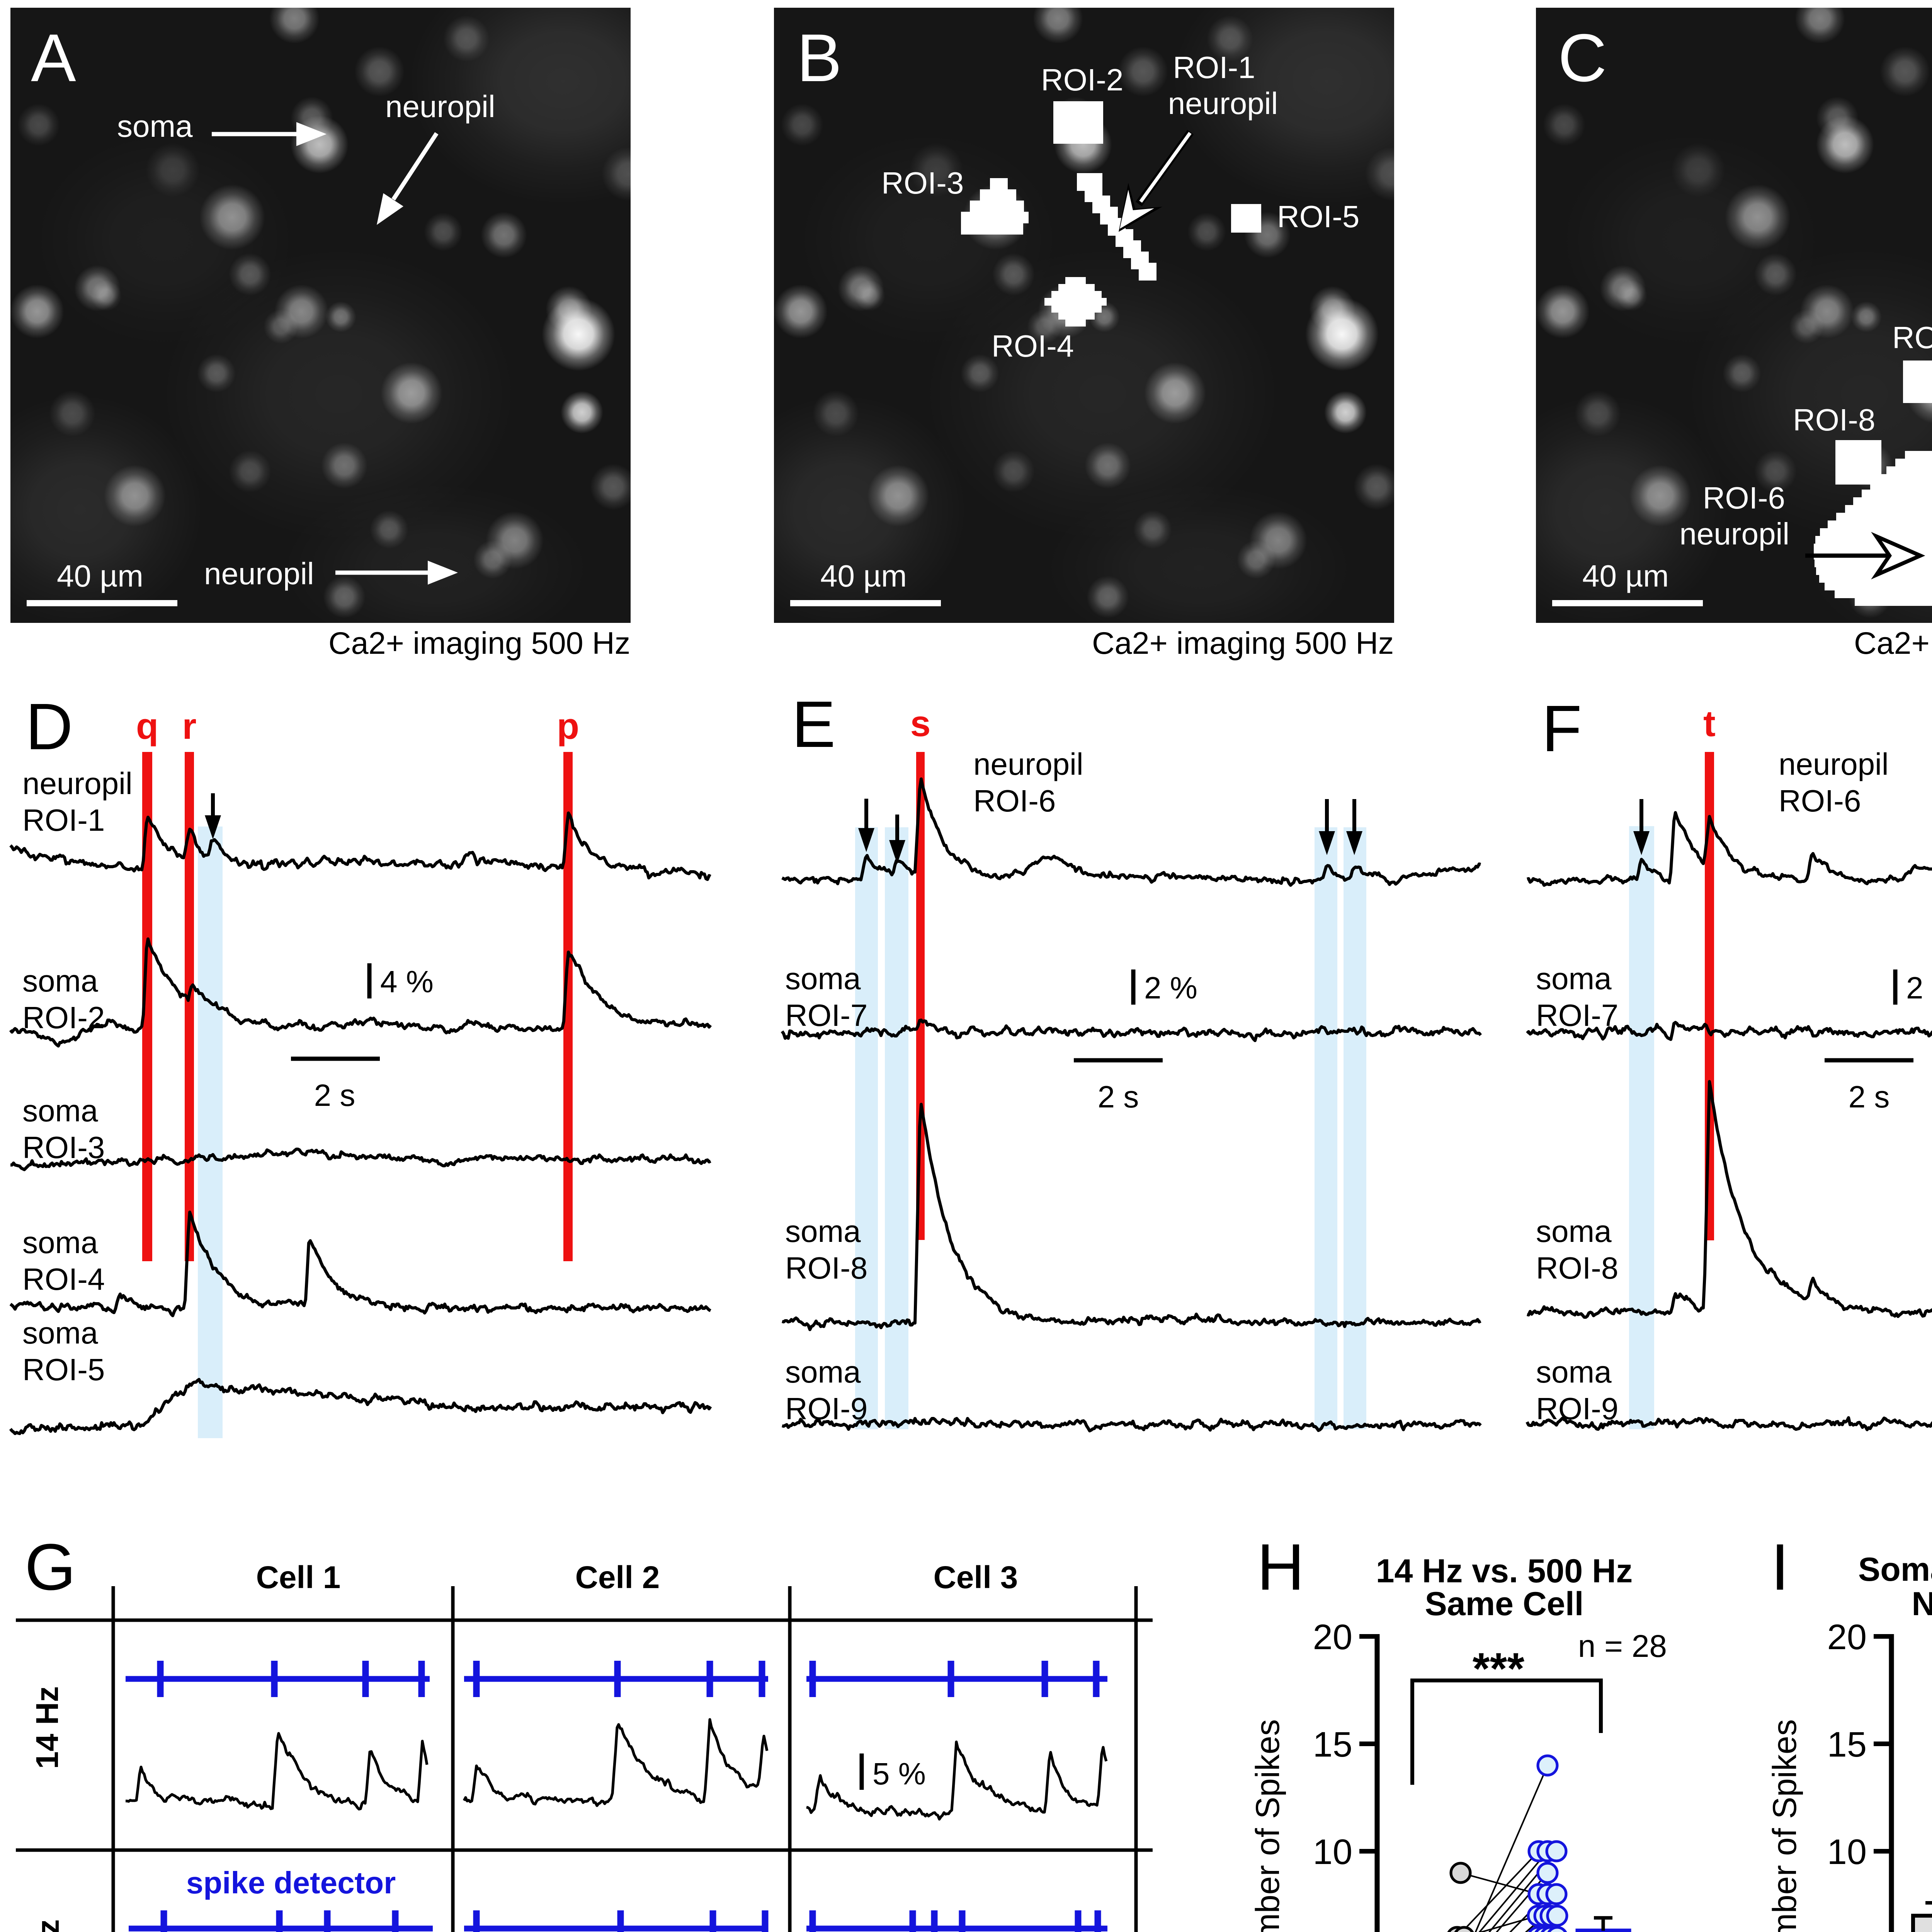  I want to click on svg-text: A, so click(54, 58).